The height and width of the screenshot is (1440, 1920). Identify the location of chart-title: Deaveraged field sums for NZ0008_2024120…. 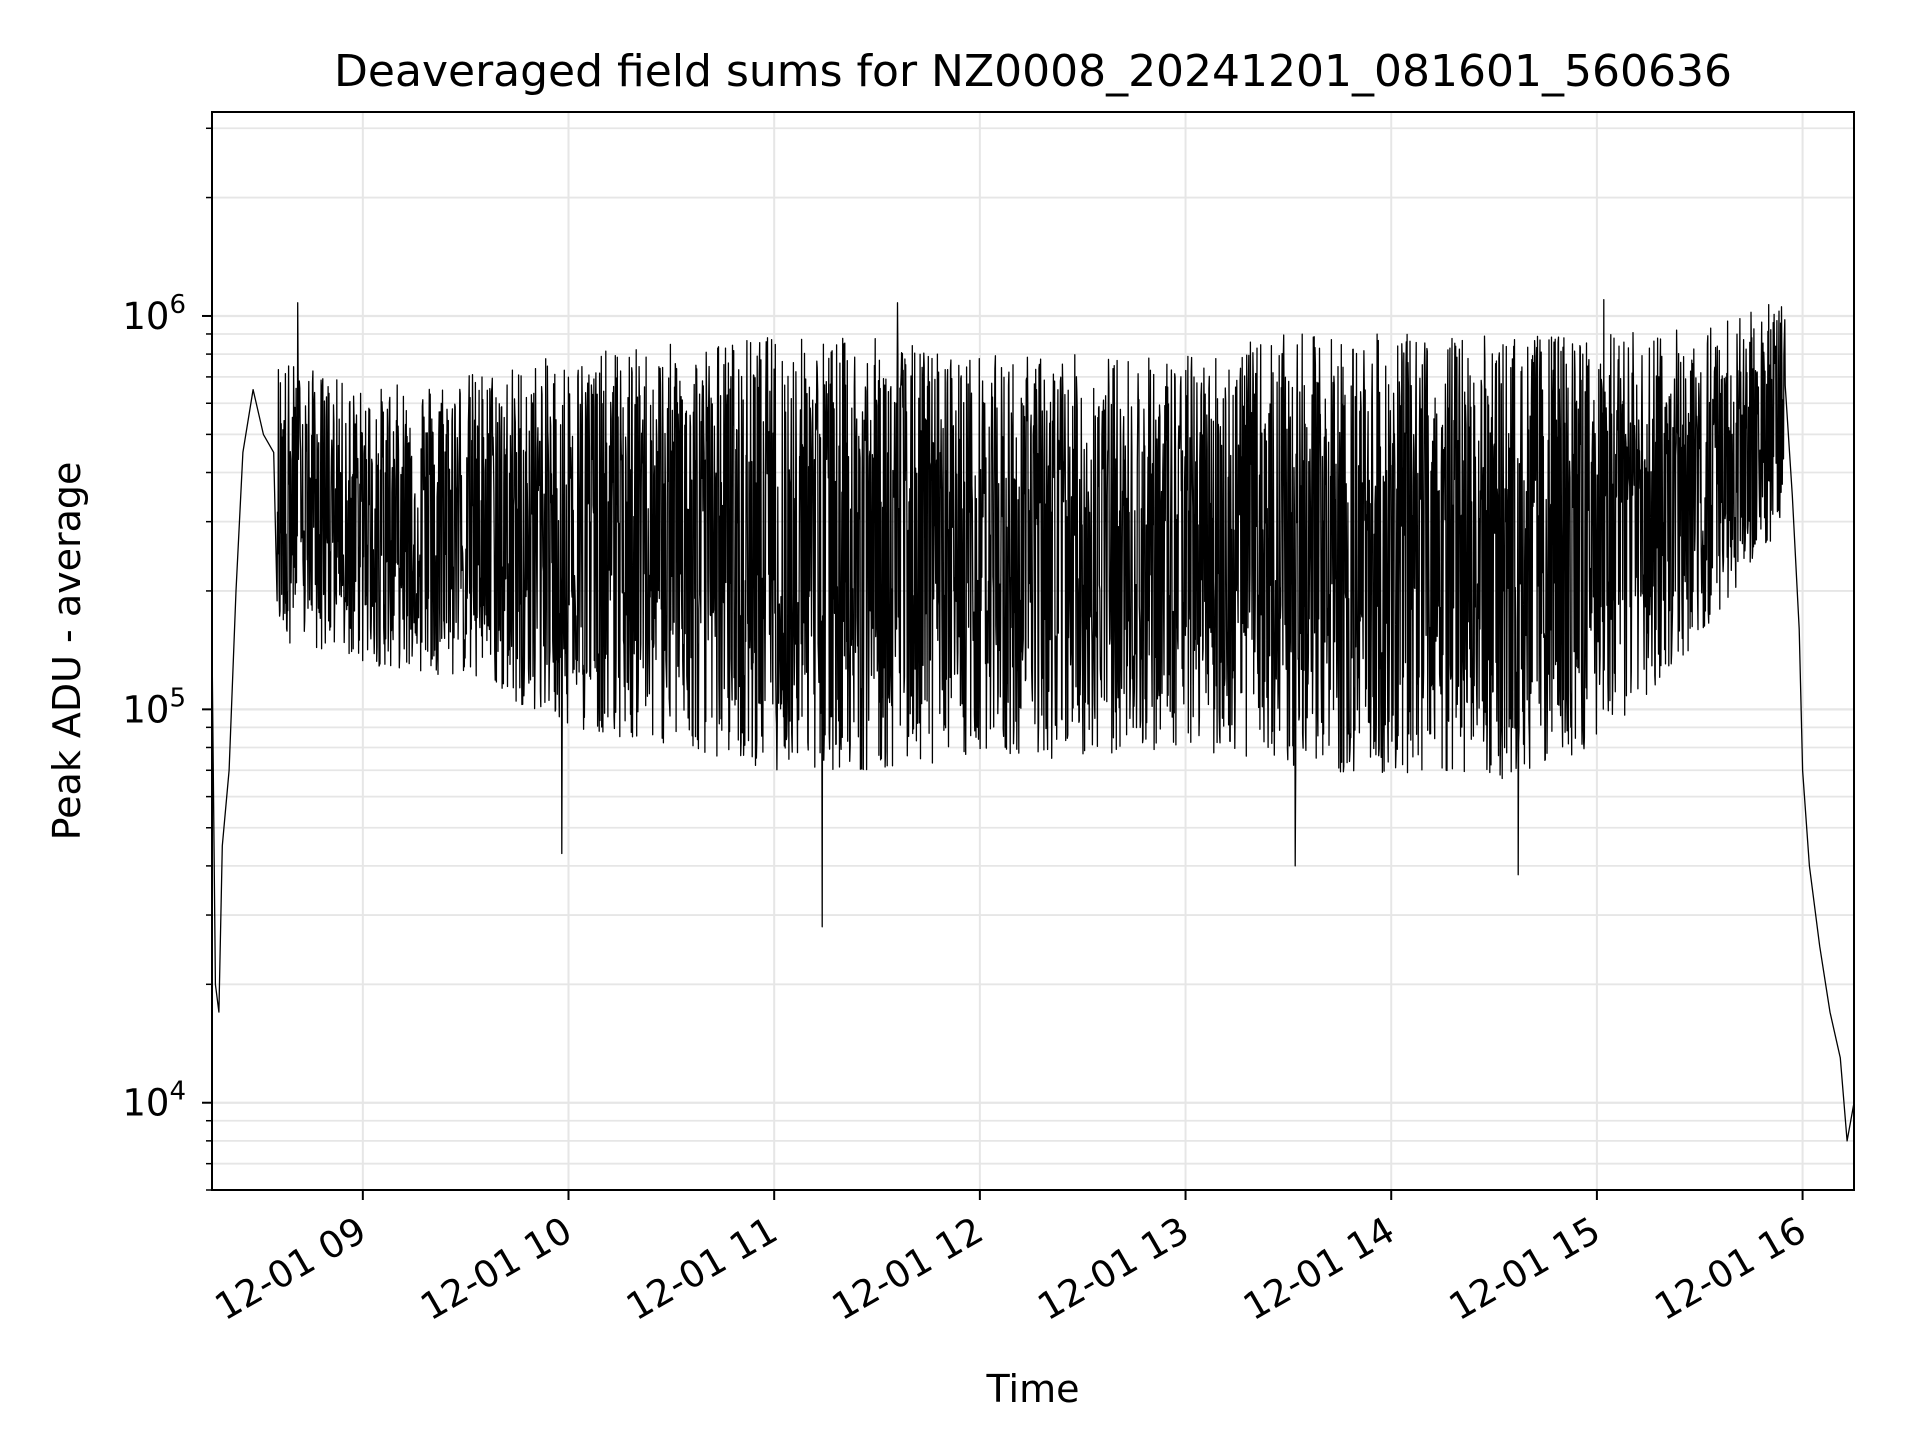
(1033, 71).